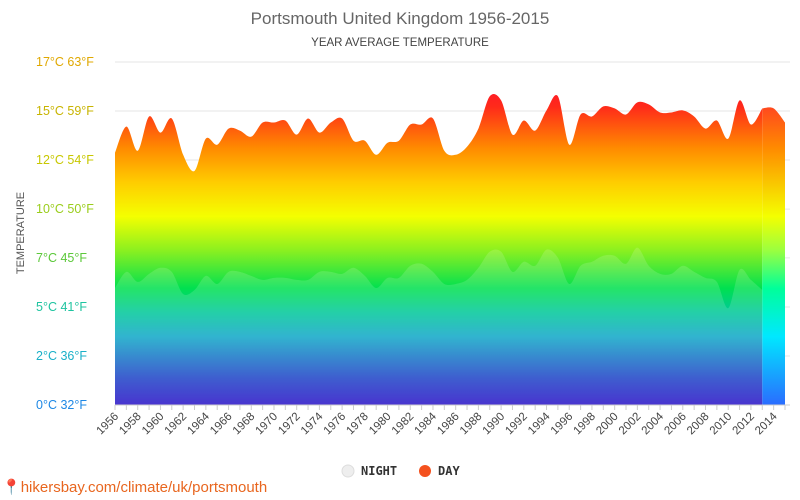 The width and height of the screenshot is (800, 500). What do you see at coordinates (65, 111) in the screenshot?
I see `y-tick-label: 15°C 59°F` at bounding box center [65, 111].